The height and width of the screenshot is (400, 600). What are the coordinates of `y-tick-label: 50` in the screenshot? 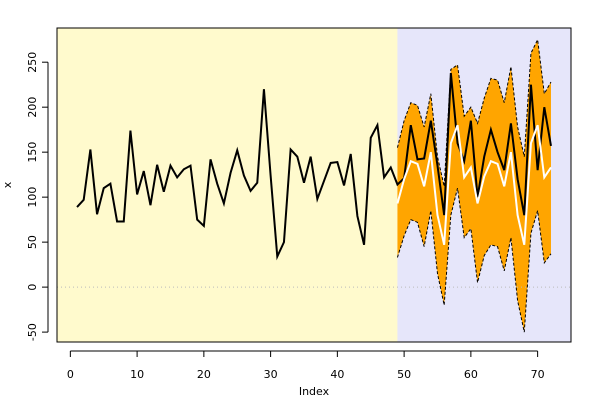 It's located at (32, 242).